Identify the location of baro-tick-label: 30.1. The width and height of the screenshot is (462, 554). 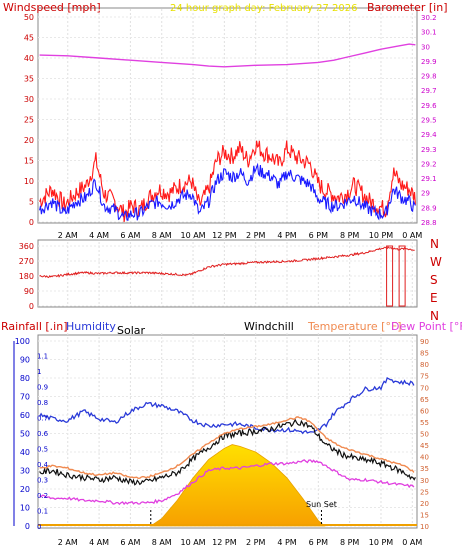
(429, 33).